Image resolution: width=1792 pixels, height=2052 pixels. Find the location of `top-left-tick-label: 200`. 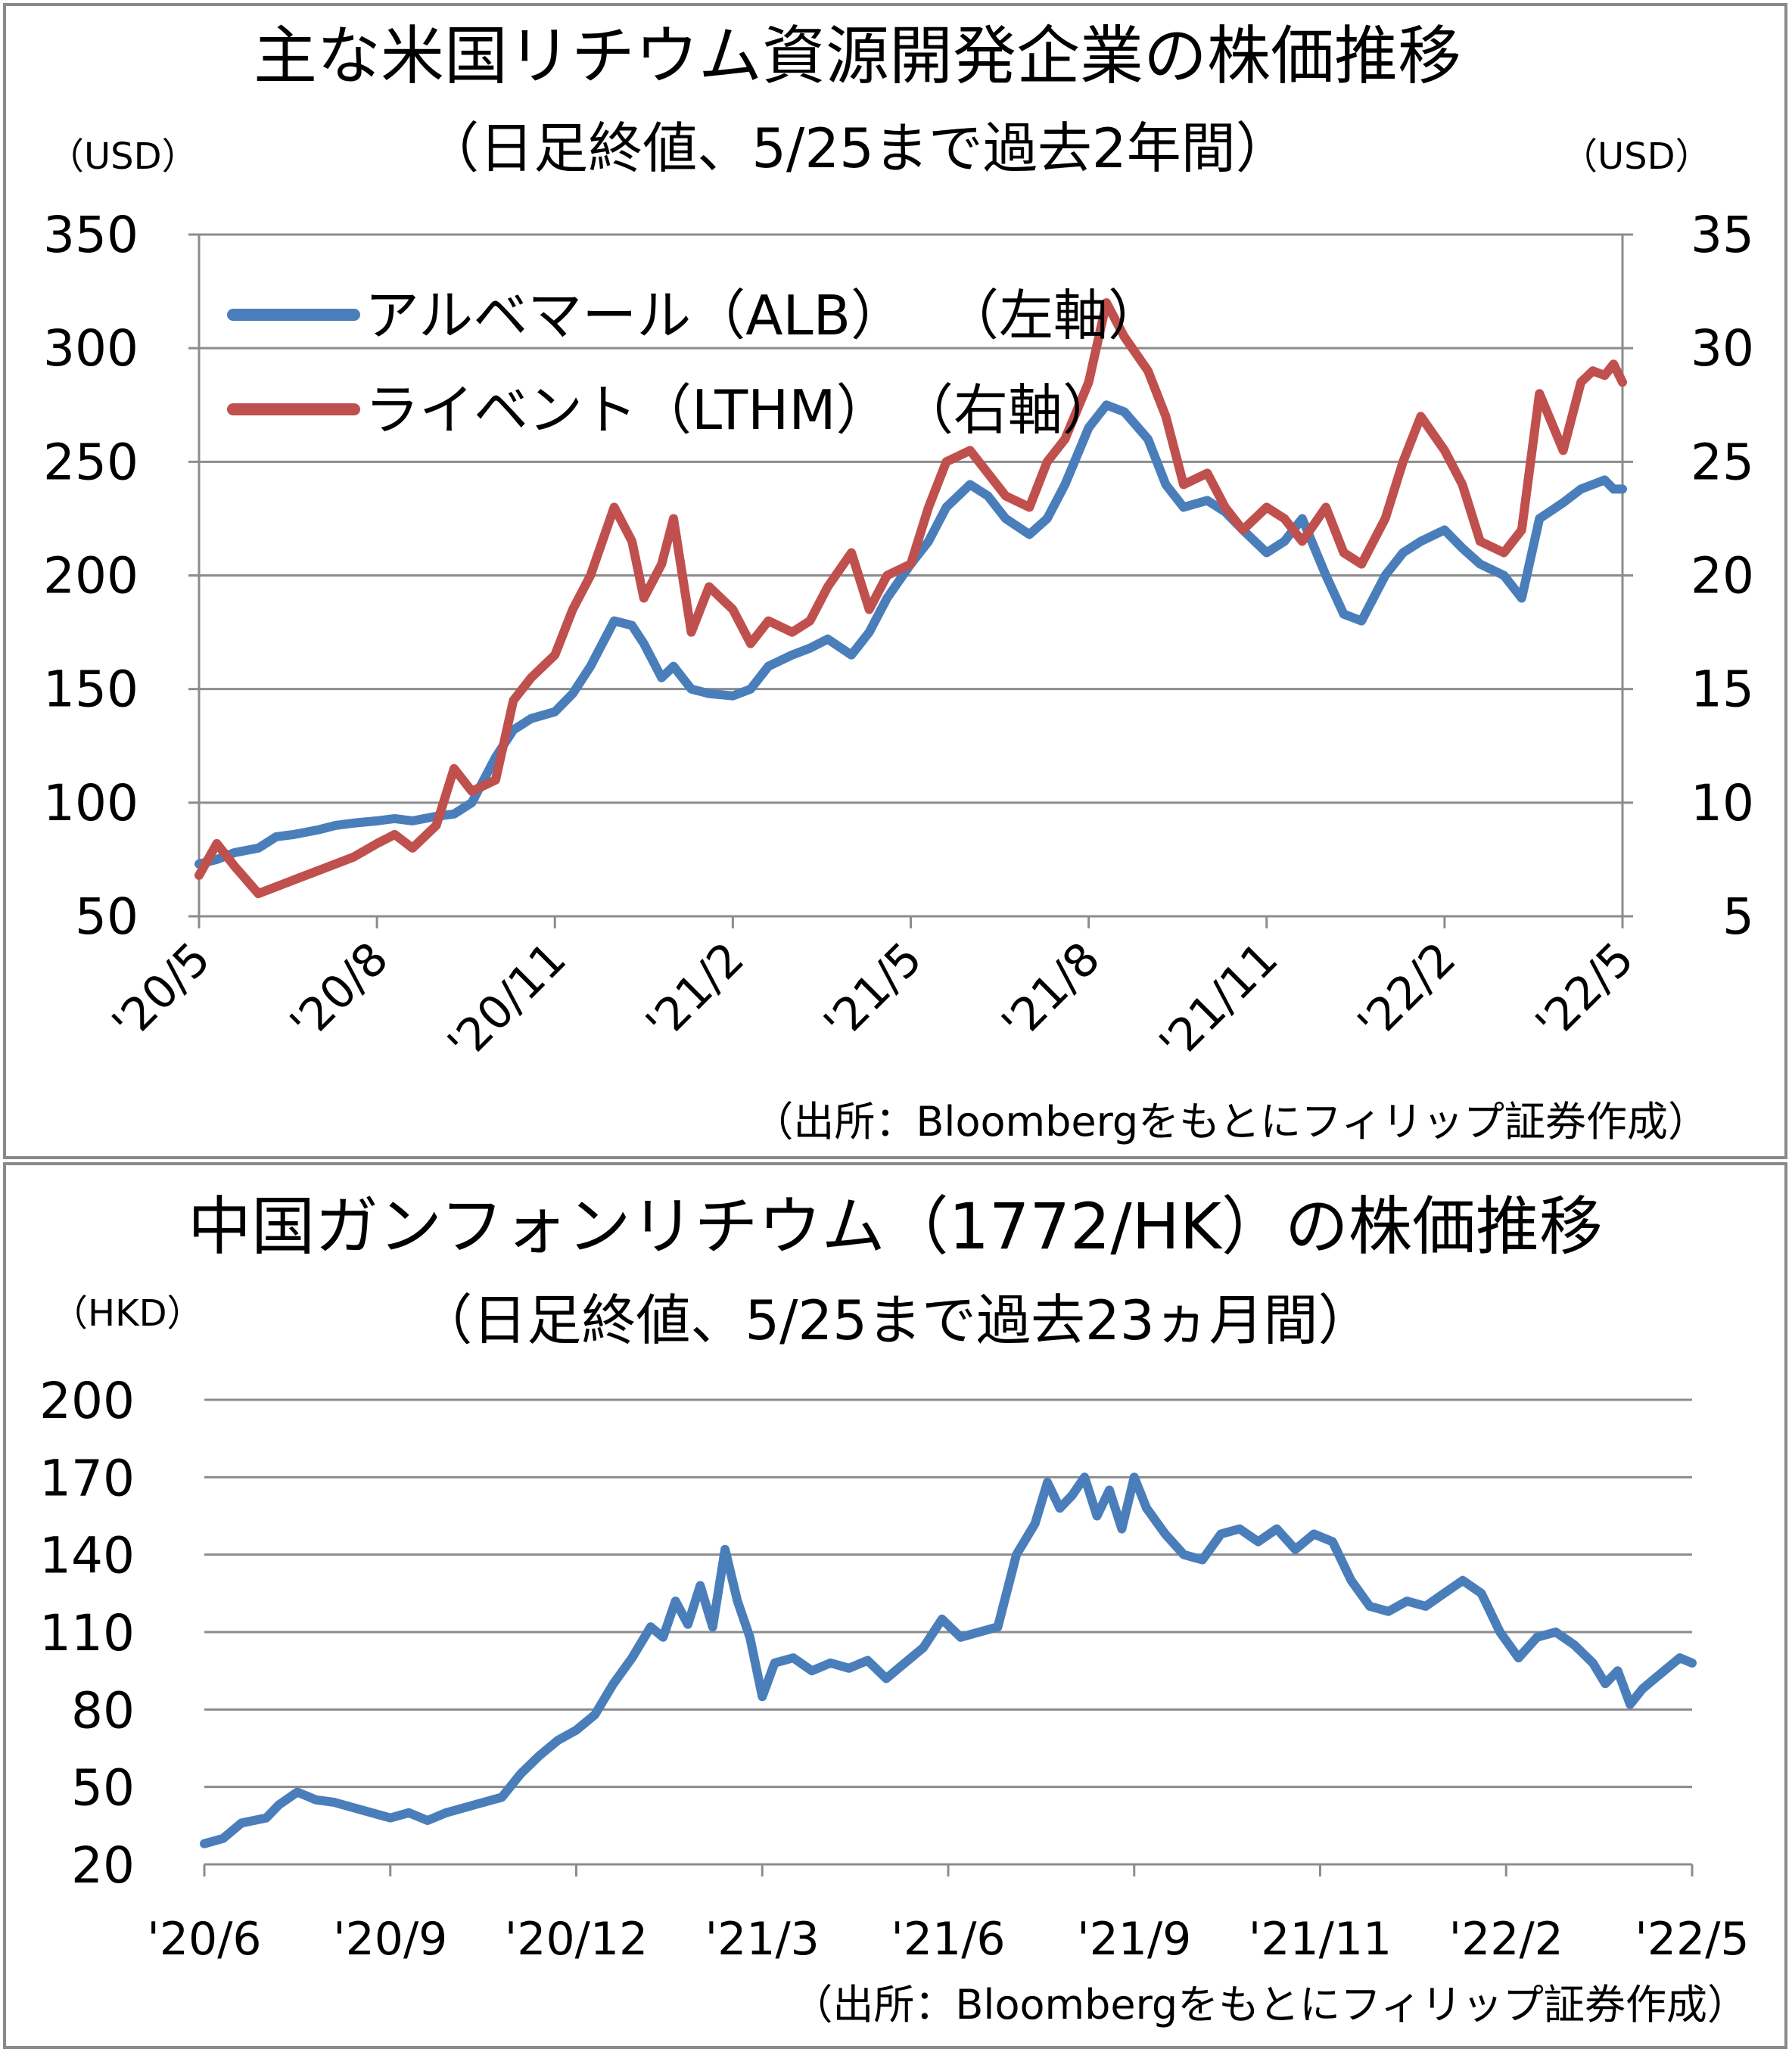

top-left-tick-label: 200 is located at coordinates (90, 576).